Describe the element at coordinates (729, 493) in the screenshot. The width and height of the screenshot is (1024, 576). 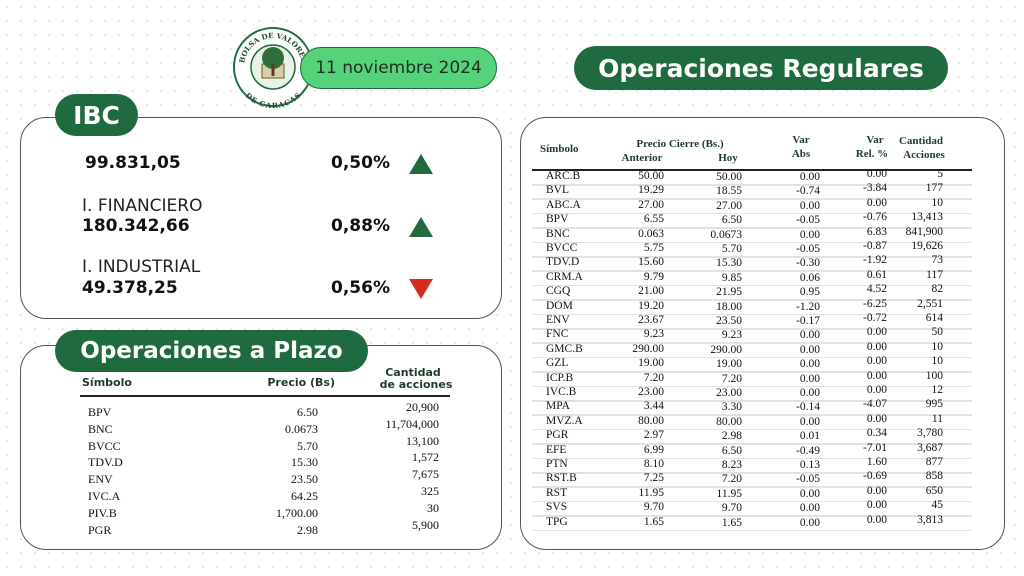
I see `reg-hoy: 11.95` at that location.